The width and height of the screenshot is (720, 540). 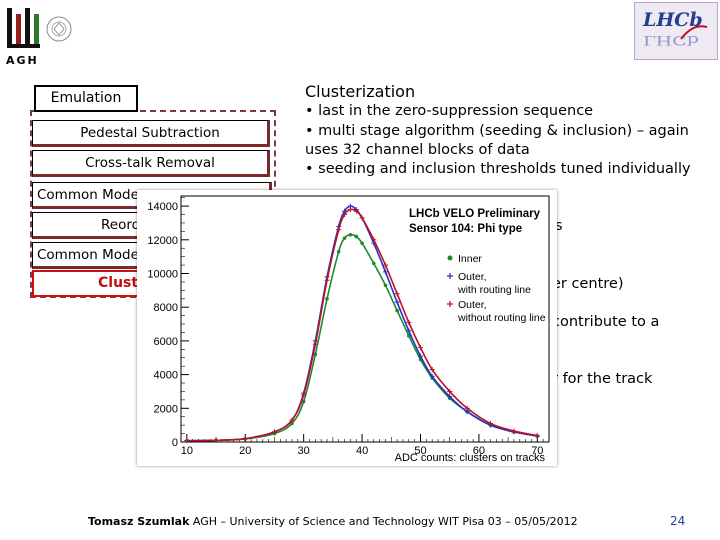 I want to click on y-tick-label: 2000, so click(x=166, y=409).